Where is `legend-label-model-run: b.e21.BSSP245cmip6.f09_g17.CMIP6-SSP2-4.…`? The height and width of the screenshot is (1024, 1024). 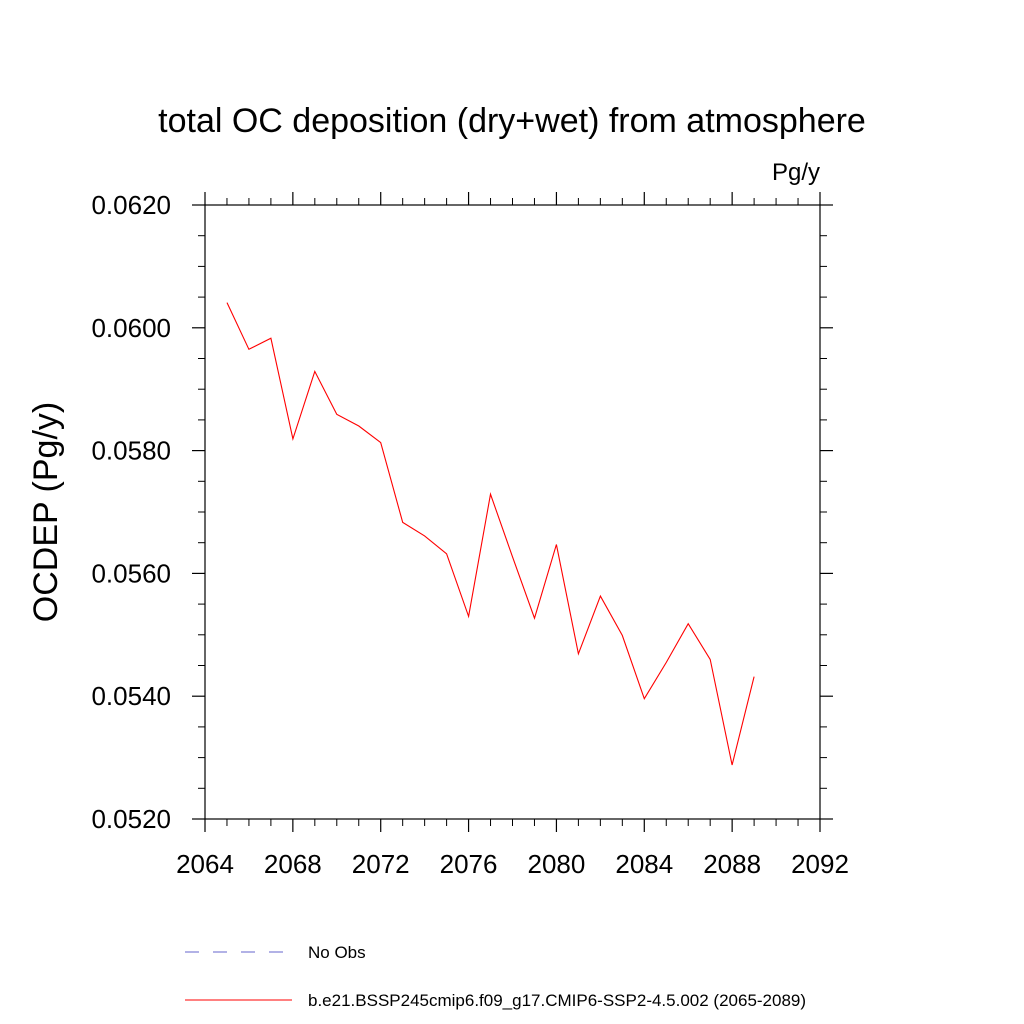 legend-label-model-run: b.e21.BSSP245cmip6.f09_g17.CMIP6-SSP2-4.… is located at coordinates (557, 1000).